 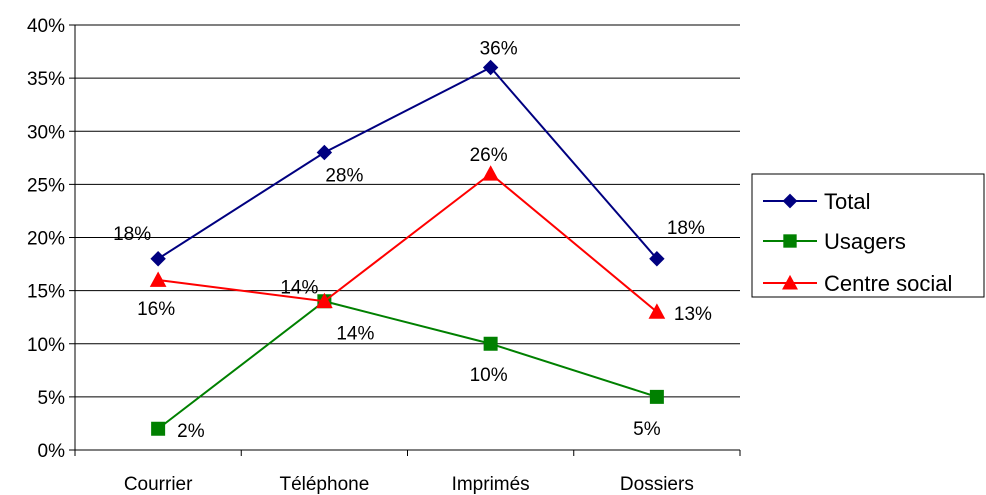 I want to click on legend: Total Usagers Centre social, so click(x=868, y=235).